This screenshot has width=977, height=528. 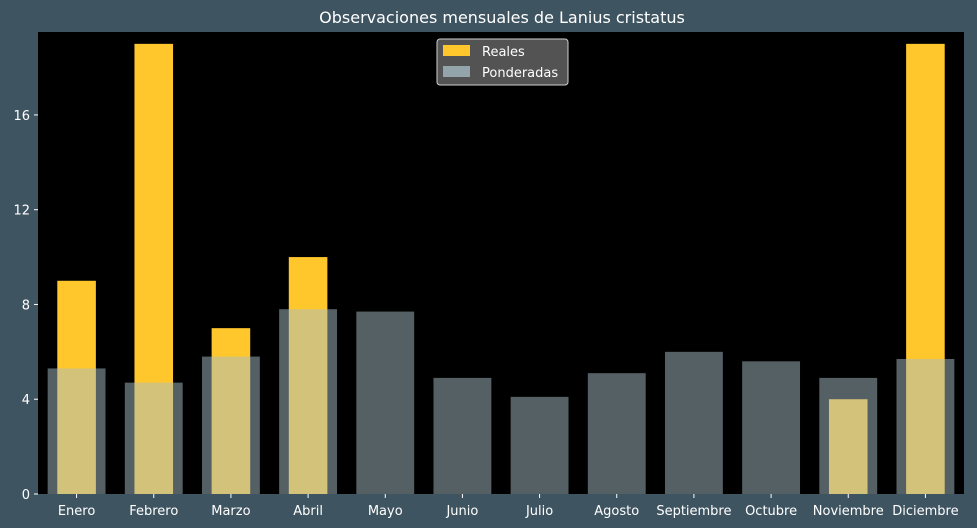 I want to click on x-tick-label: Enero, so click(x=77, y=511).